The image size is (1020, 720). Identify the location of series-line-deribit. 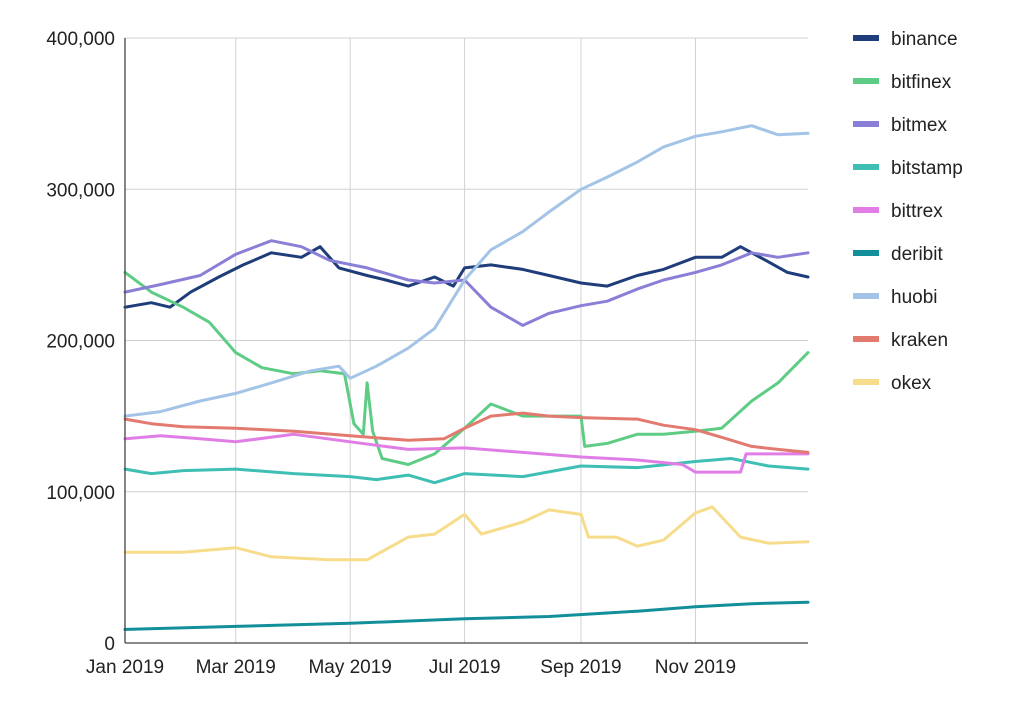
(466, 615).